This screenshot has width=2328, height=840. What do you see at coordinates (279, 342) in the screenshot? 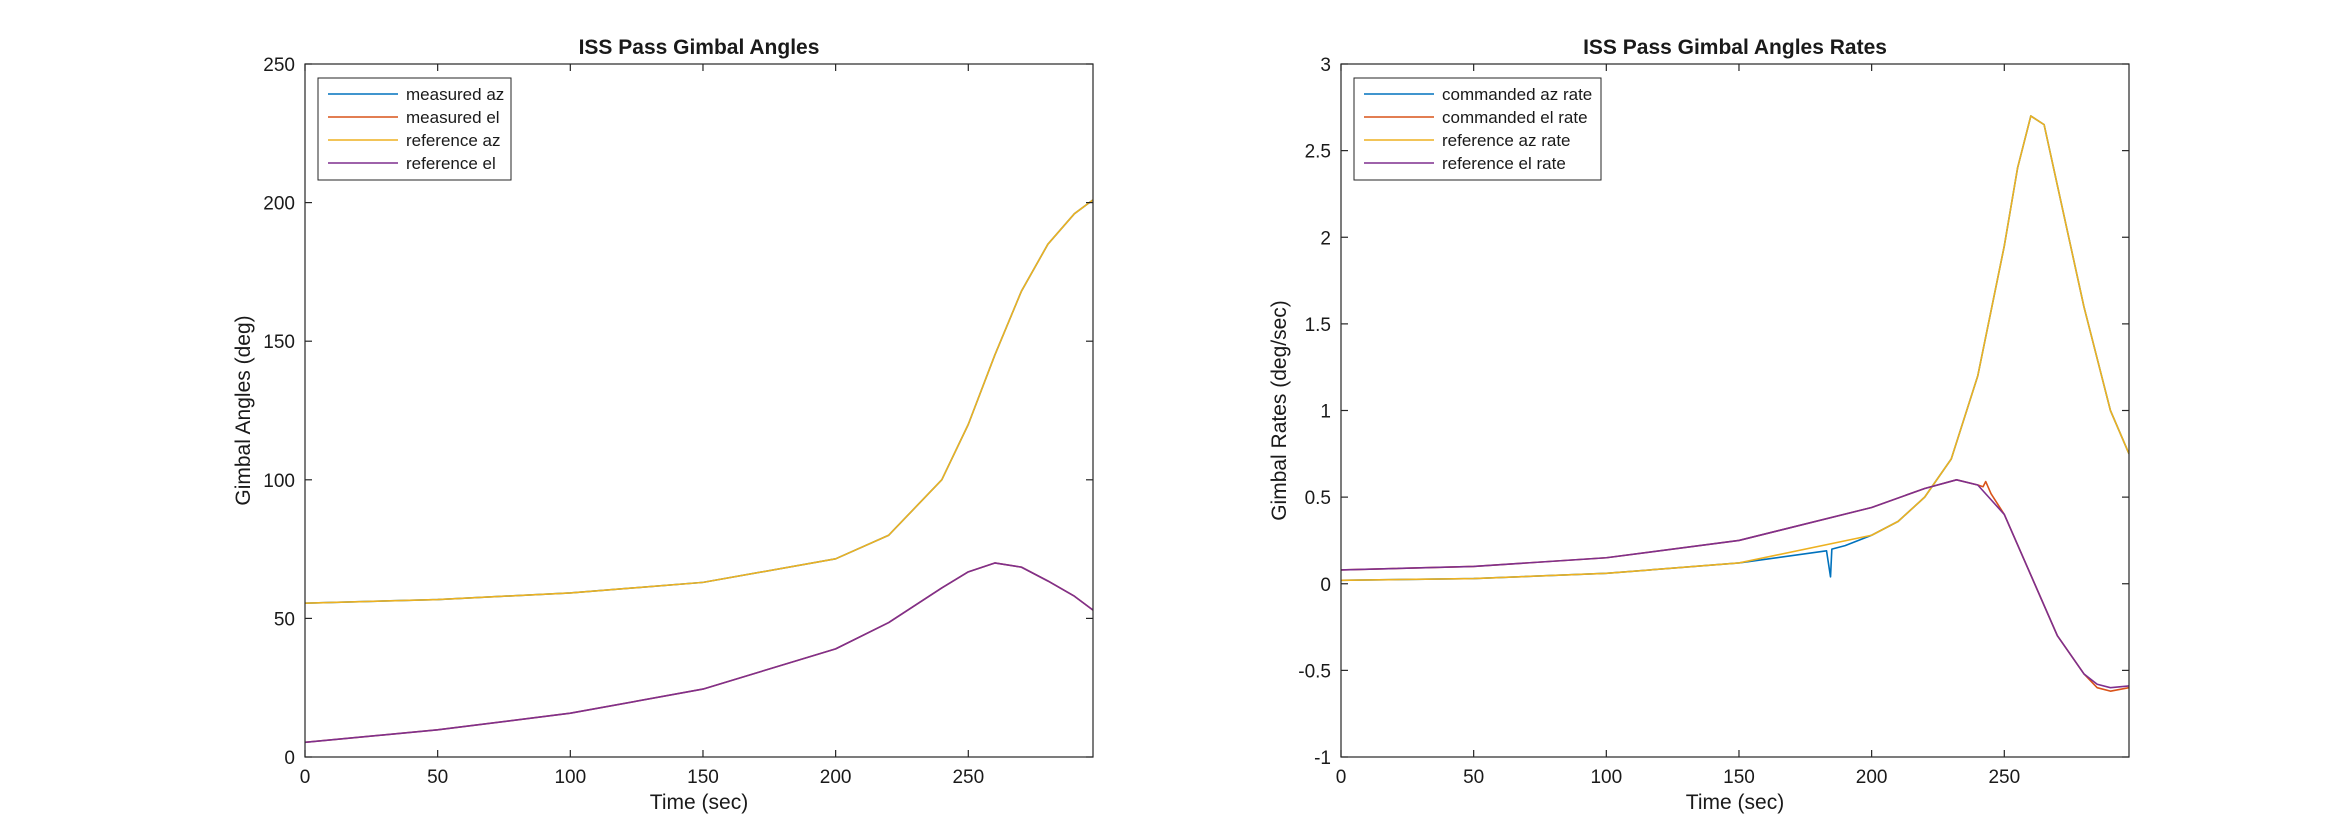
I see `y-tick-label: 150` at bounding box center [279, 342].